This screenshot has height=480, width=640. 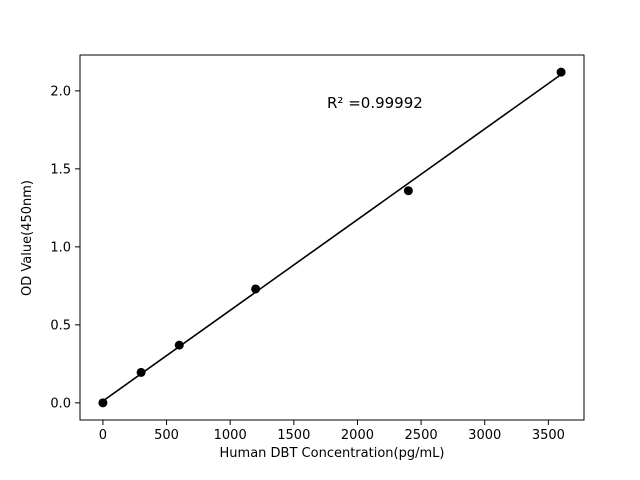 What do you see at coordinates (27, 238) in the screenshot?
I see `y-axis-label: OD Value(450nm)` at bounding box center [27, 238].